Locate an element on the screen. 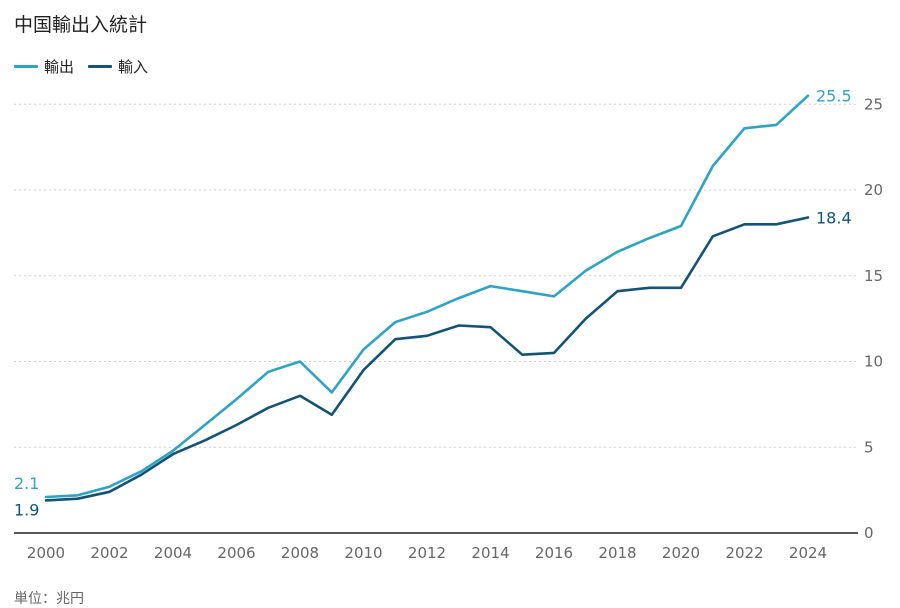 Image resolution: width=900 pixels, height=608 pixels. y-tick-label: 0 is located at coordinates (869, 533).